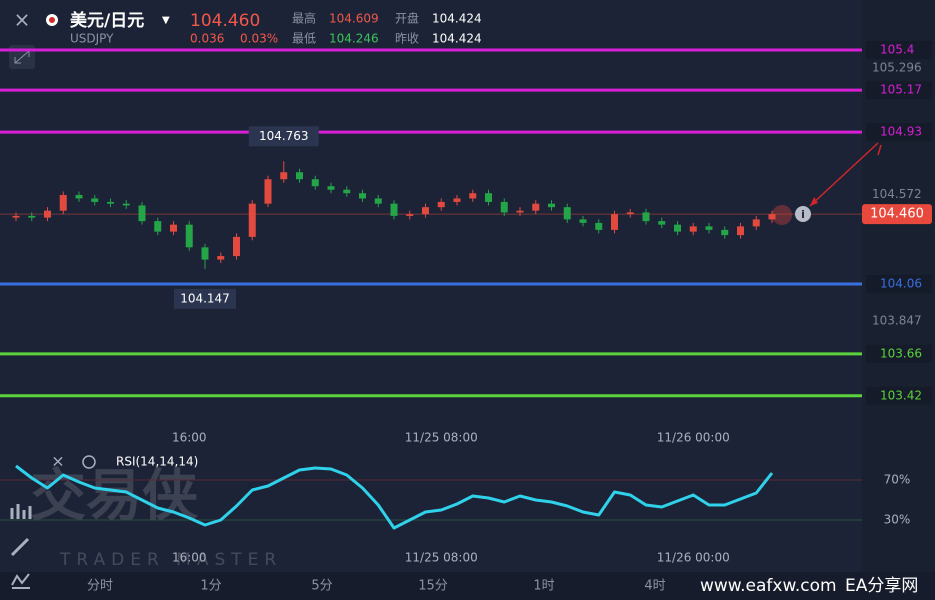 Image resolution: width=935 pixels, height=600 pixels. I want to click on period-tab: 分时, so click(100, 586).